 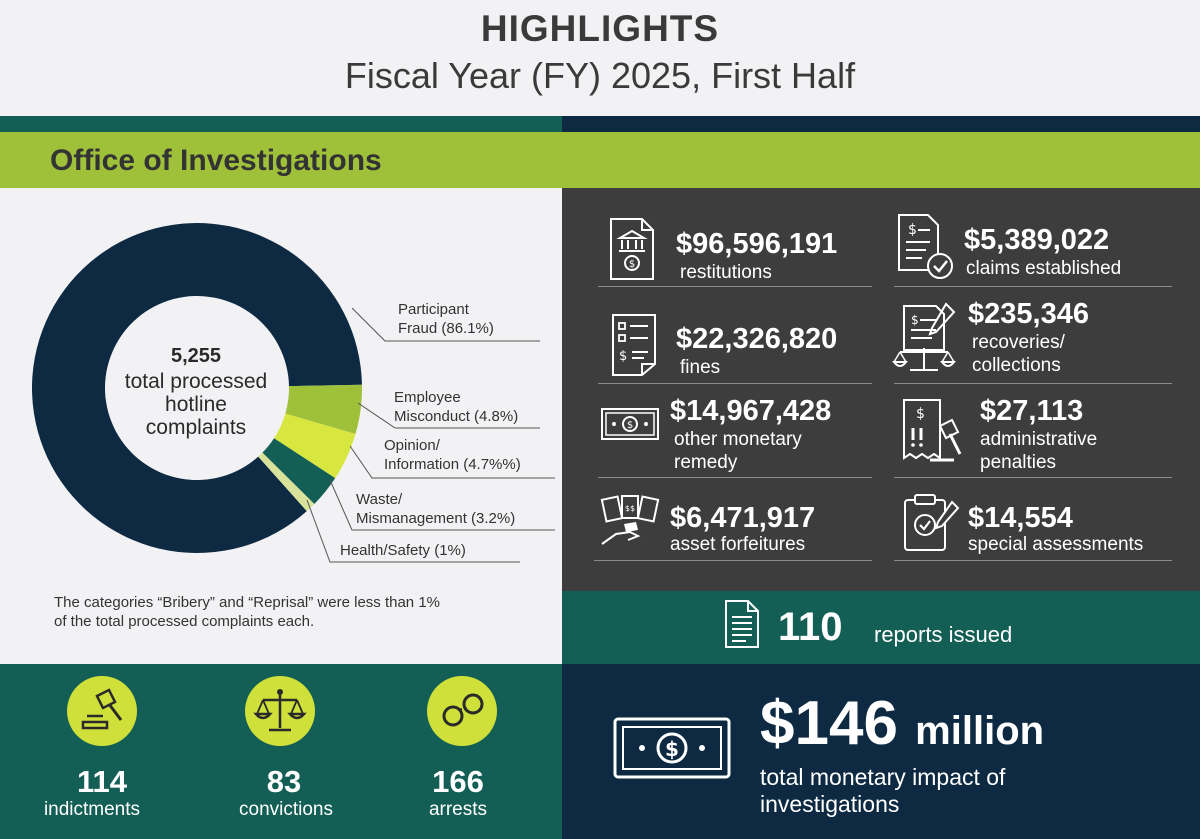 I want to click on receipt-gavel-icon: $, so click(x=932, y=430).